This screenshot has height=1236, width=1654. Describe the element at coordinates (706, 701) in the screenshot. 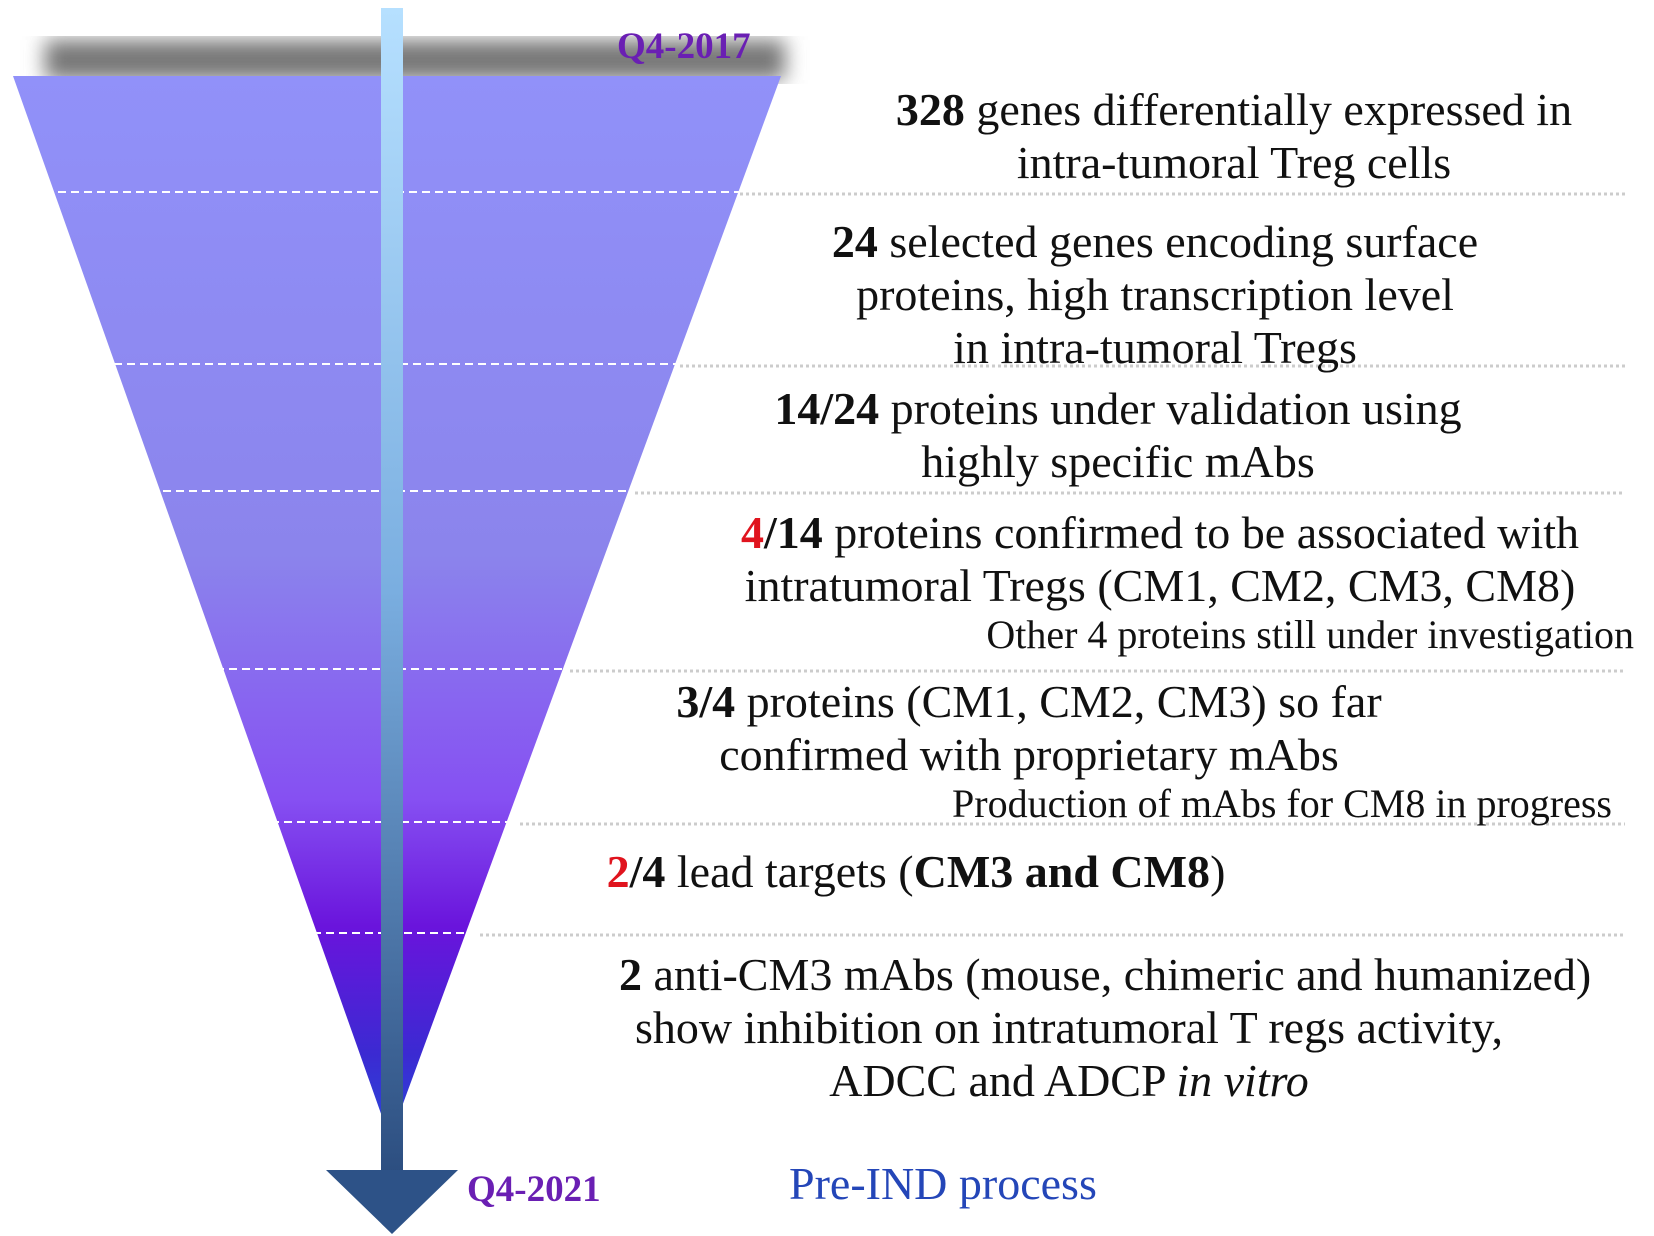

I see `stage-count: 3/4` at that location.